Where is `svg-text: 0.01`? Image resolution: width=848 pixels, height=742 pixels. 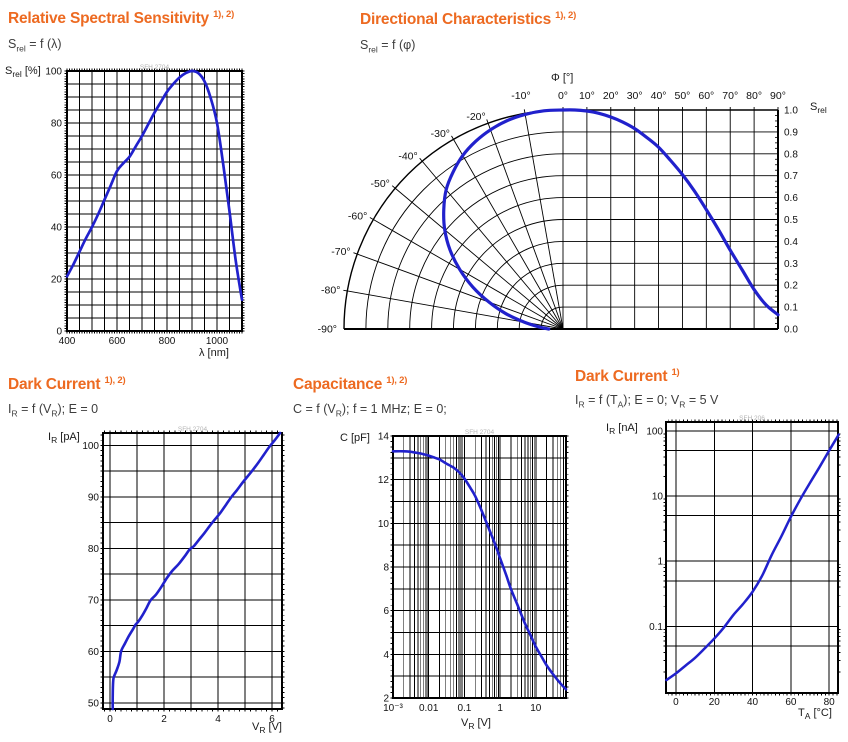 svg-text: 0.01 is located at coordinates (429, 708).